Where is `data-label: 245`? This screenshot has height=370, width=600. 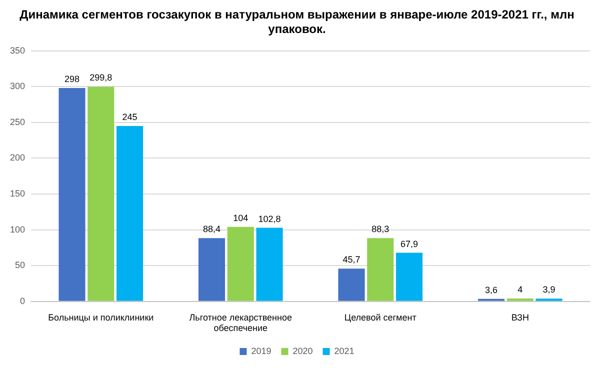
data-label: 245 is located at coordinates (130, 117).